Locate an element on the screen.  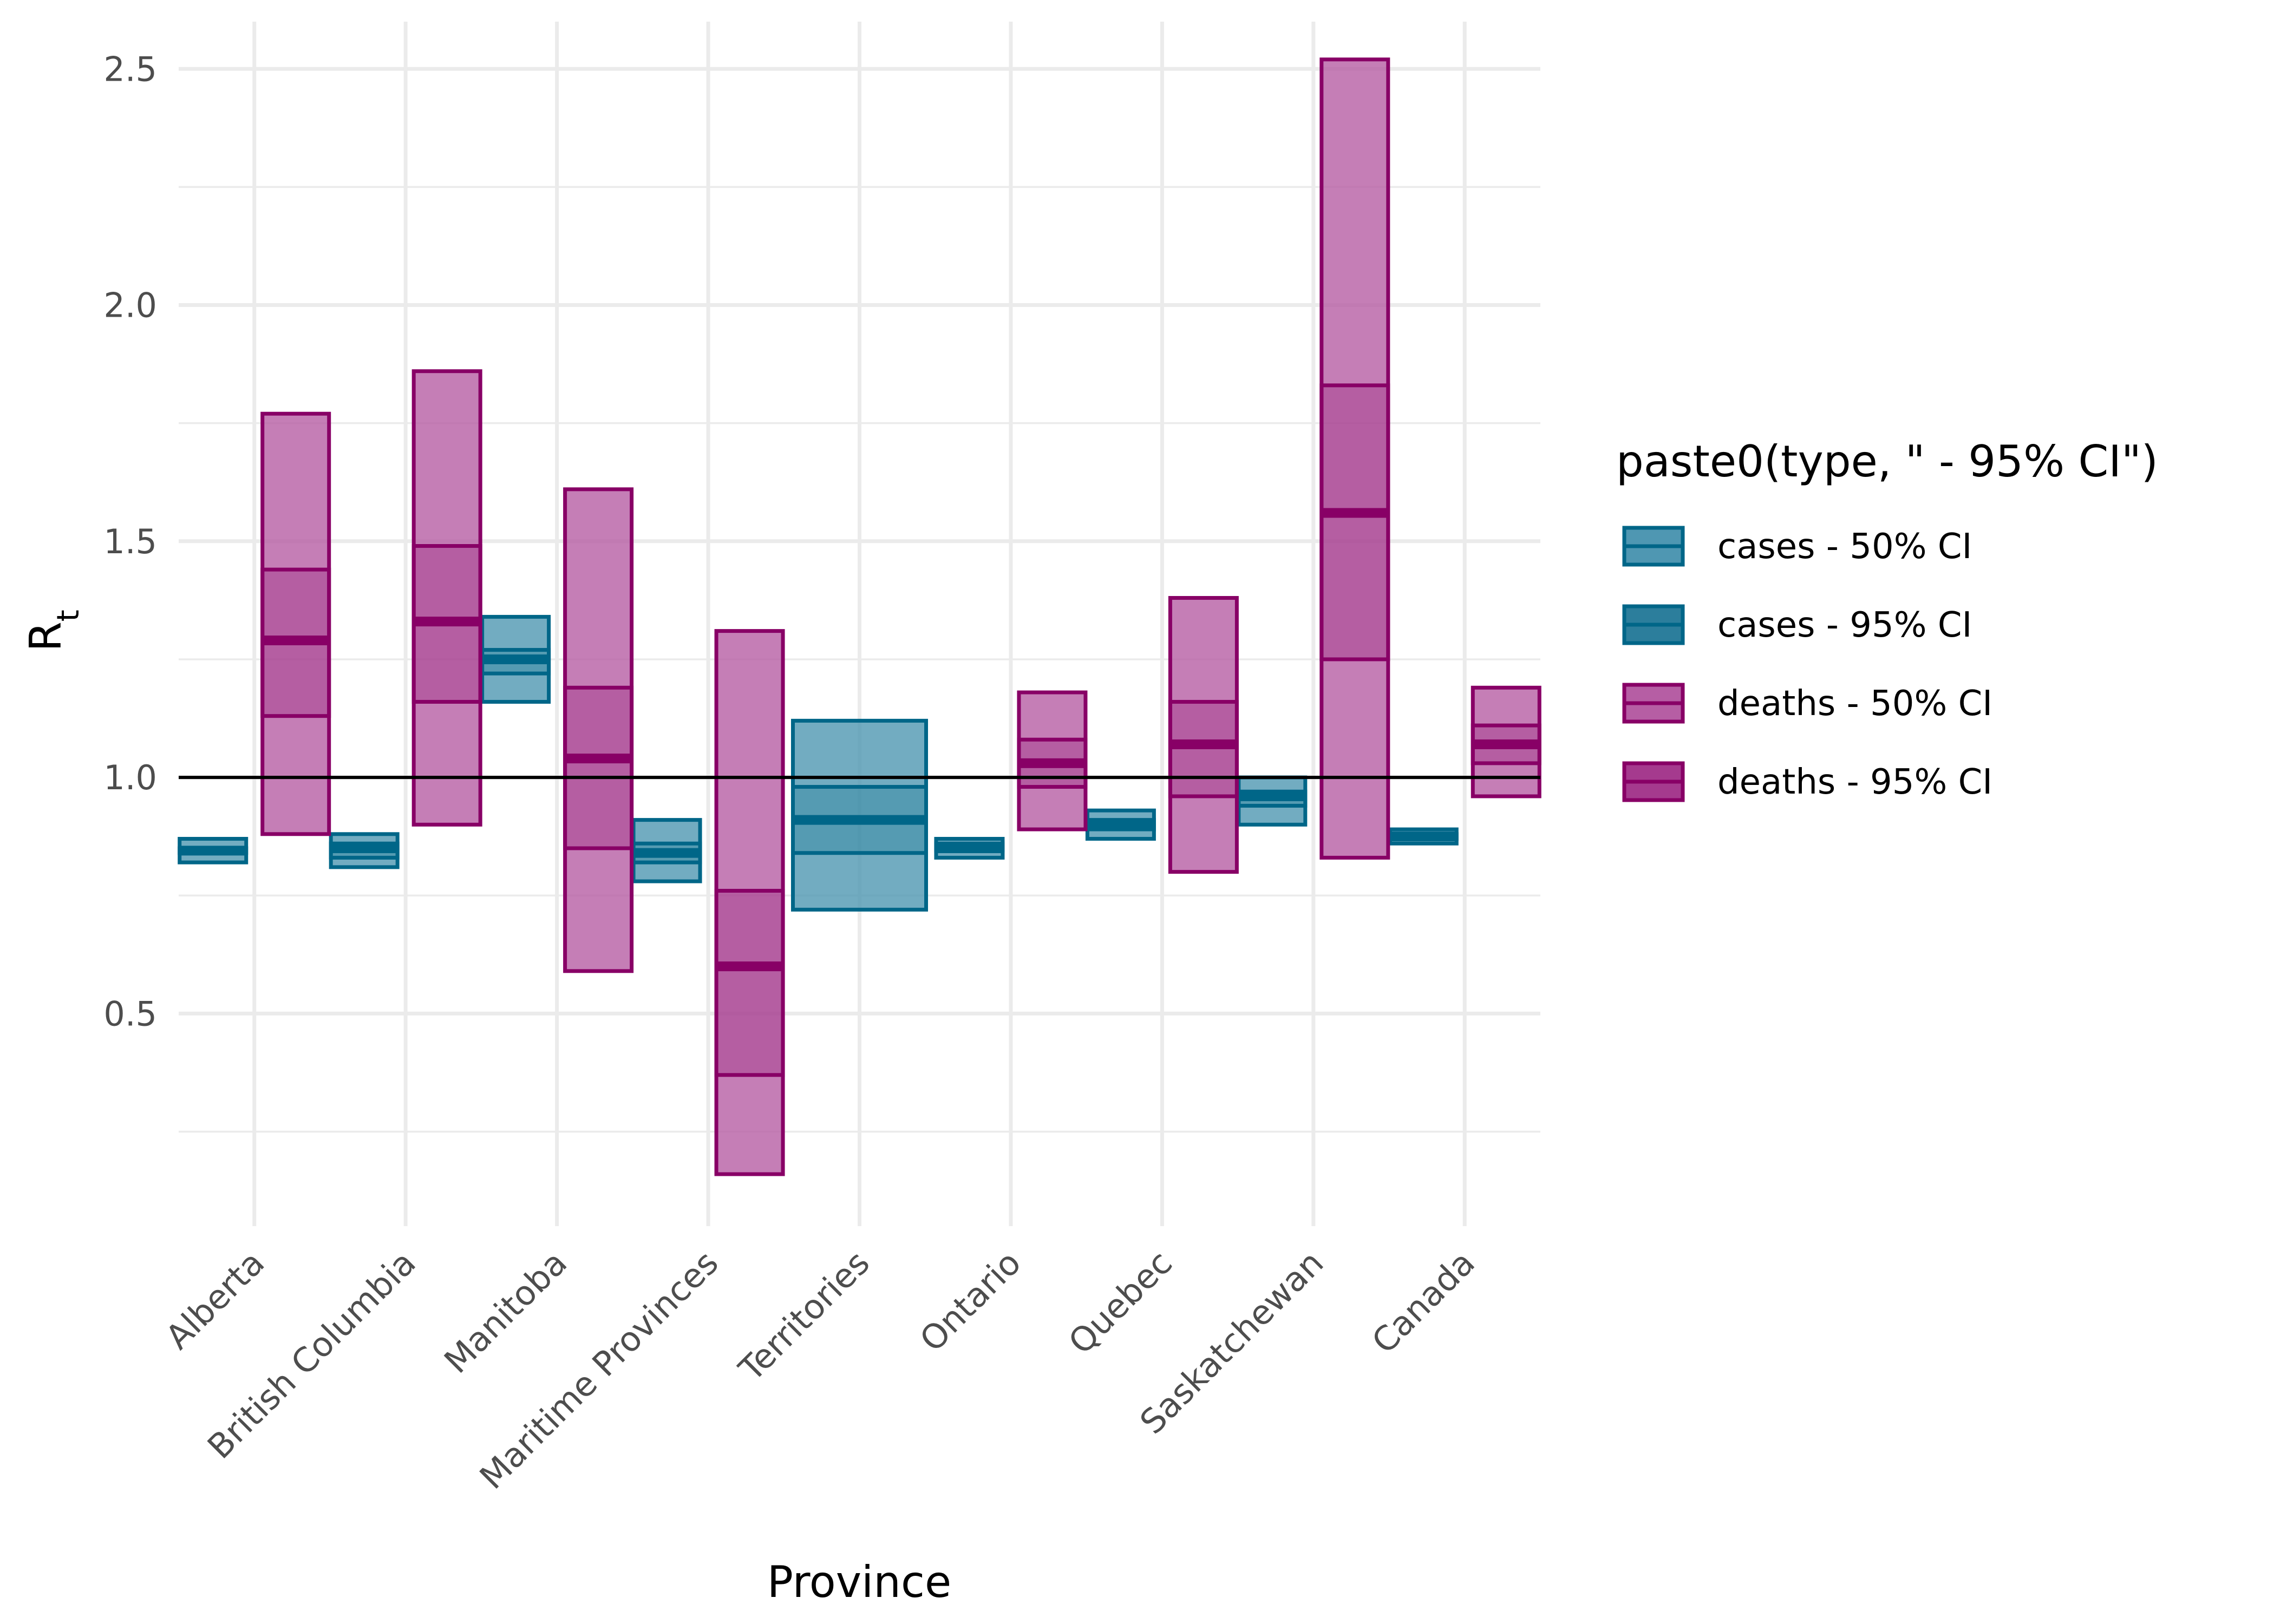
legend-item: cases - 50% CI is located at coordinates (1797, 546).